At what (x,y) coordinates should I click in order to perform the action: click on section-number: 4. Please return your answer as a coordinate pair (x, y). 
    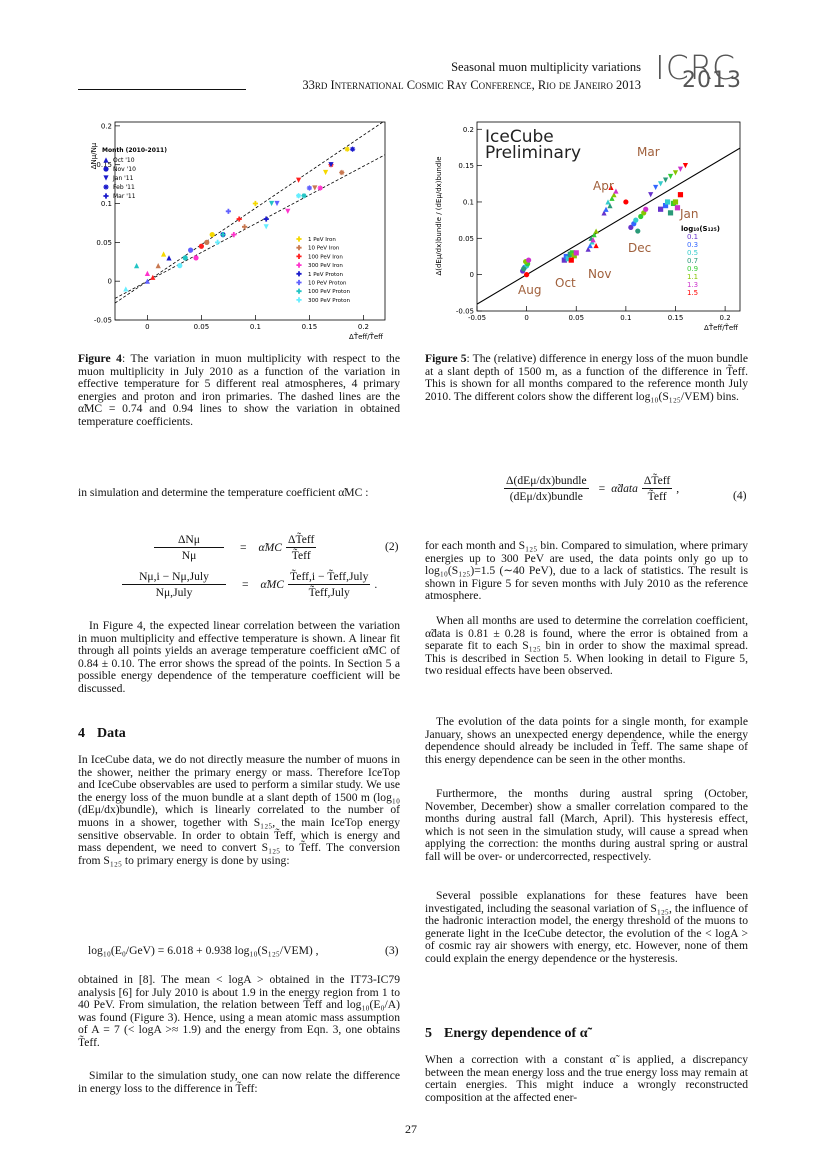
    Looking at the image, I should click on (81, 733).